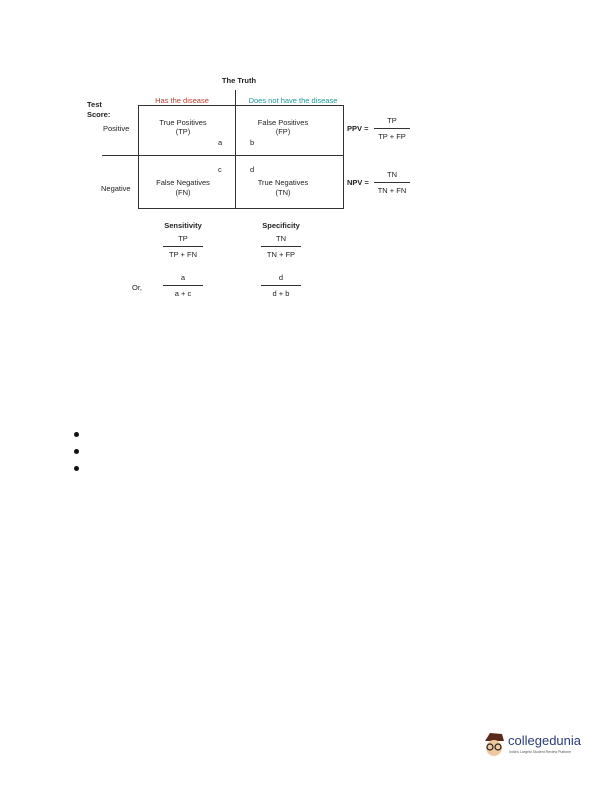  I want to click on ppv-denominator: TP + FP, so click(392, 136).